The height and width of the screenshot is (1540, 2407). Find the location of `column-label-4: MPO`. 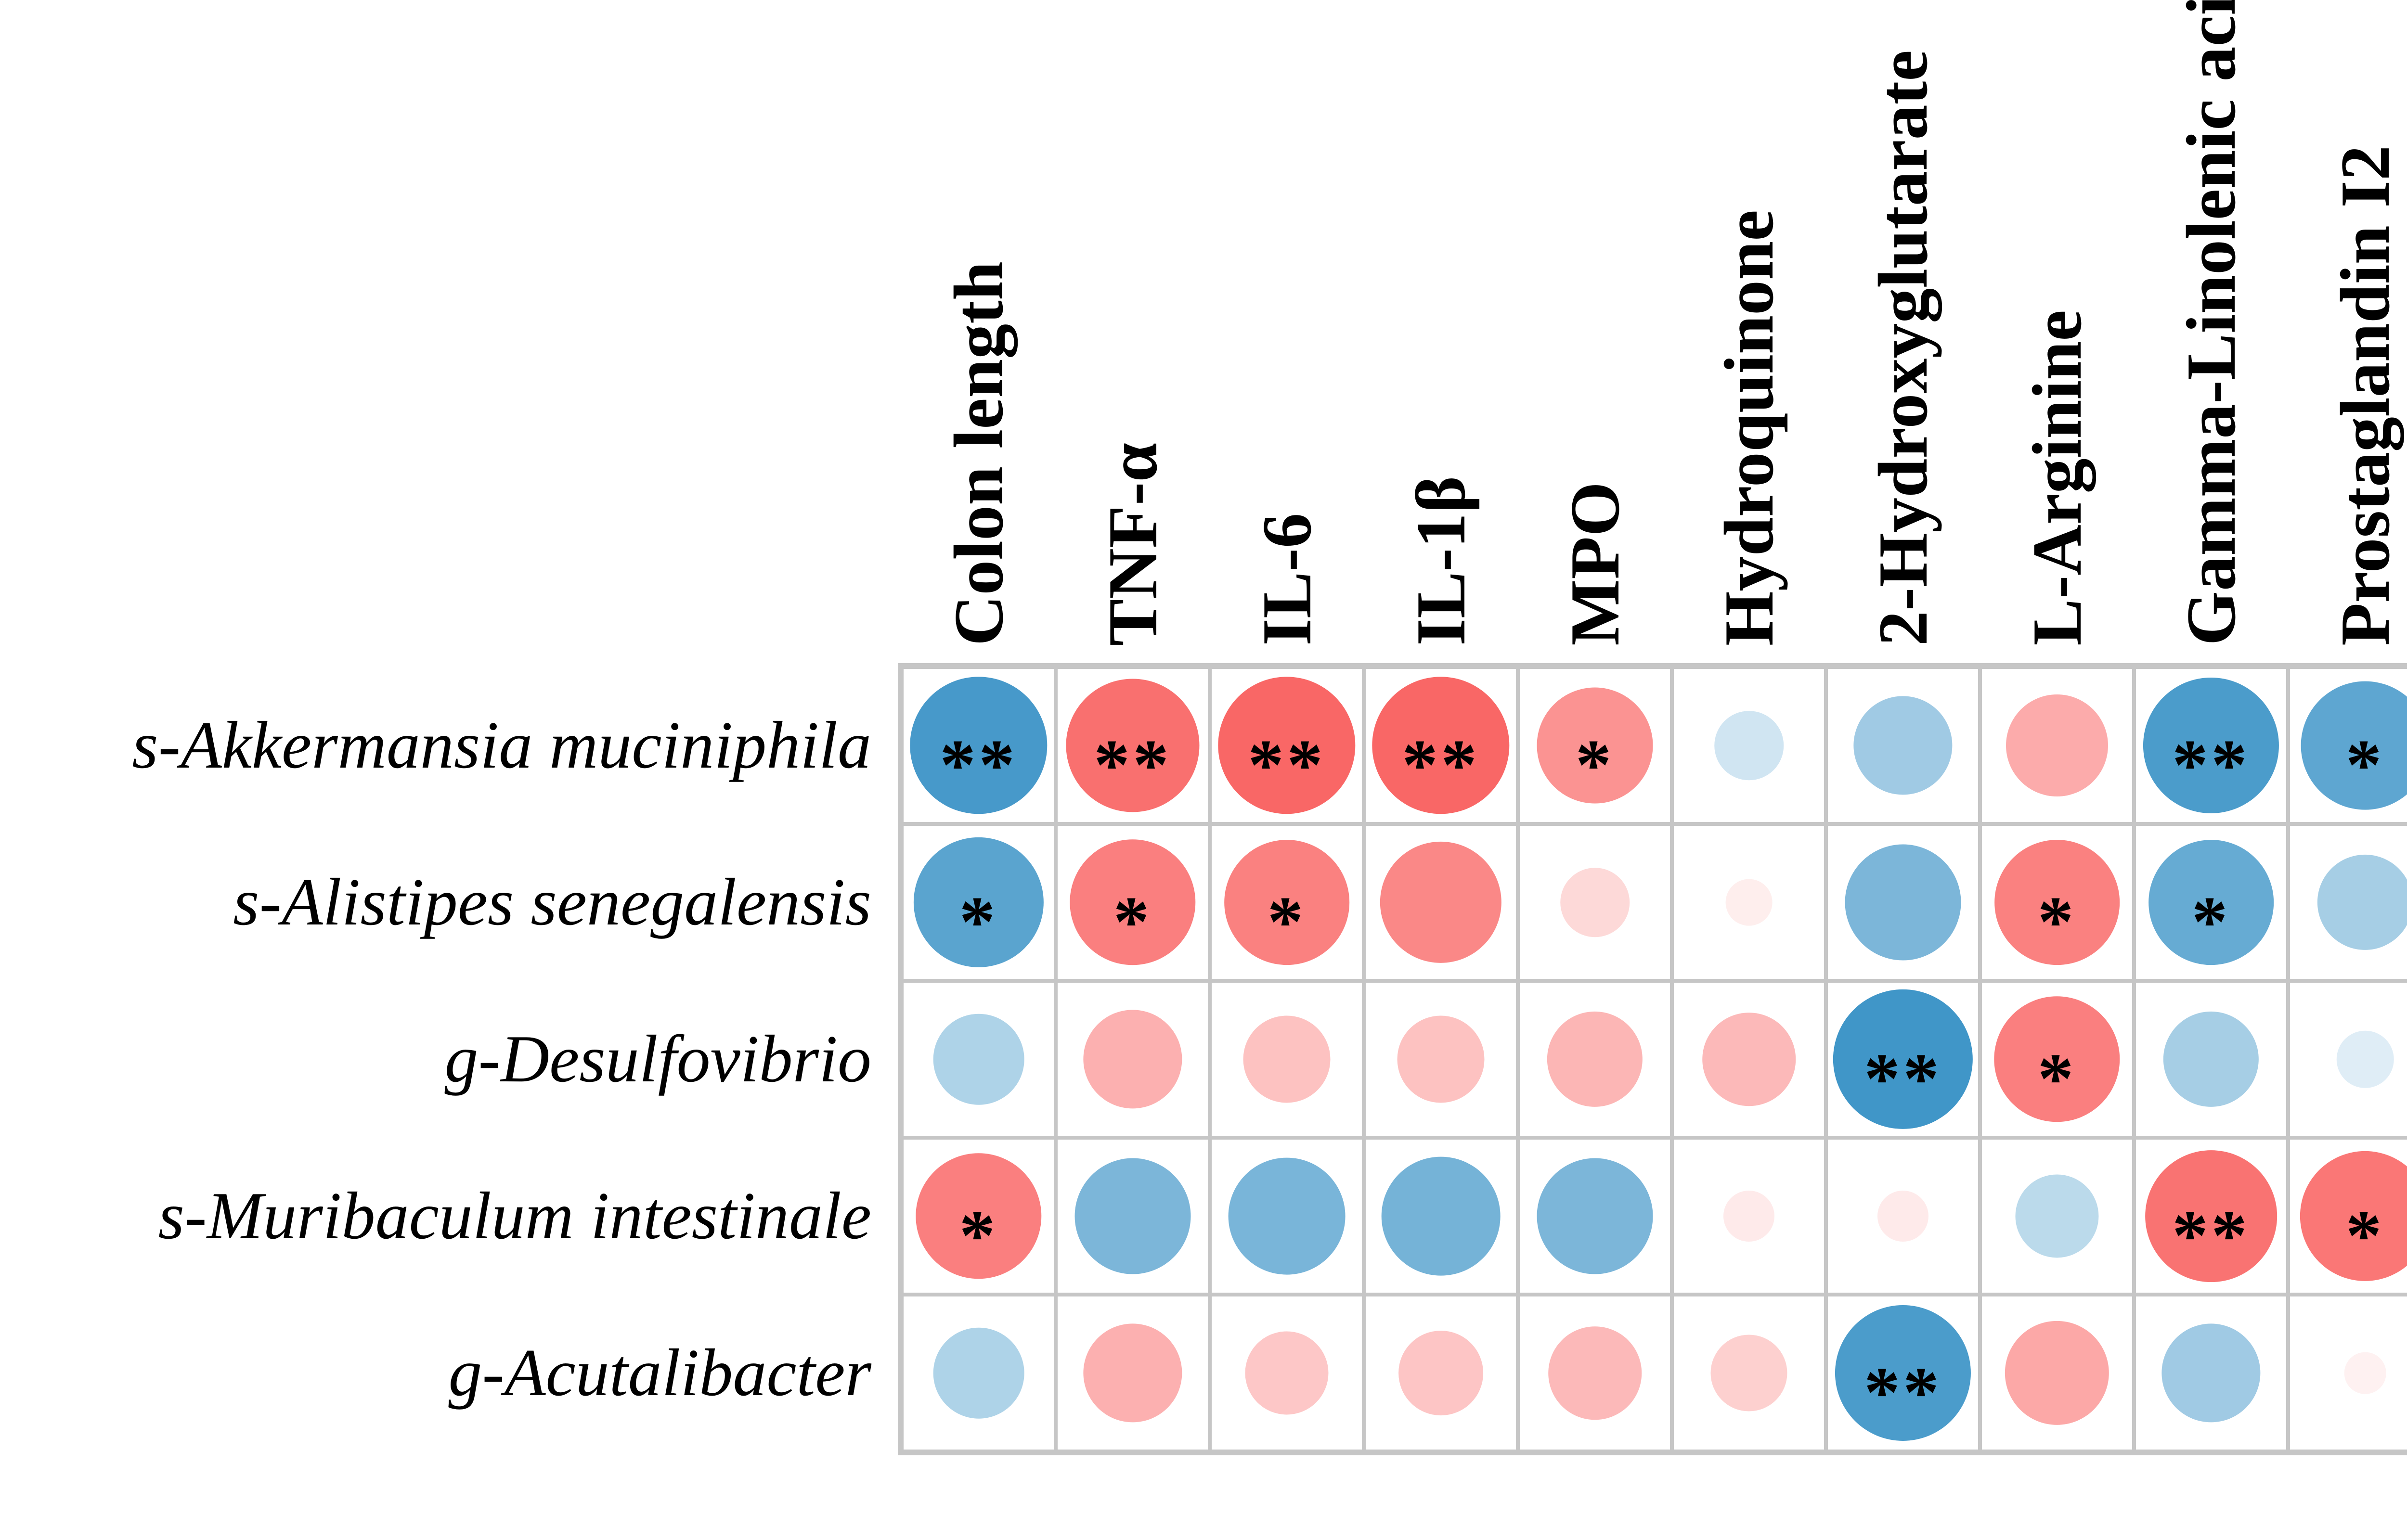

column-label-4: MPO is located at coordinates (1595, 323).